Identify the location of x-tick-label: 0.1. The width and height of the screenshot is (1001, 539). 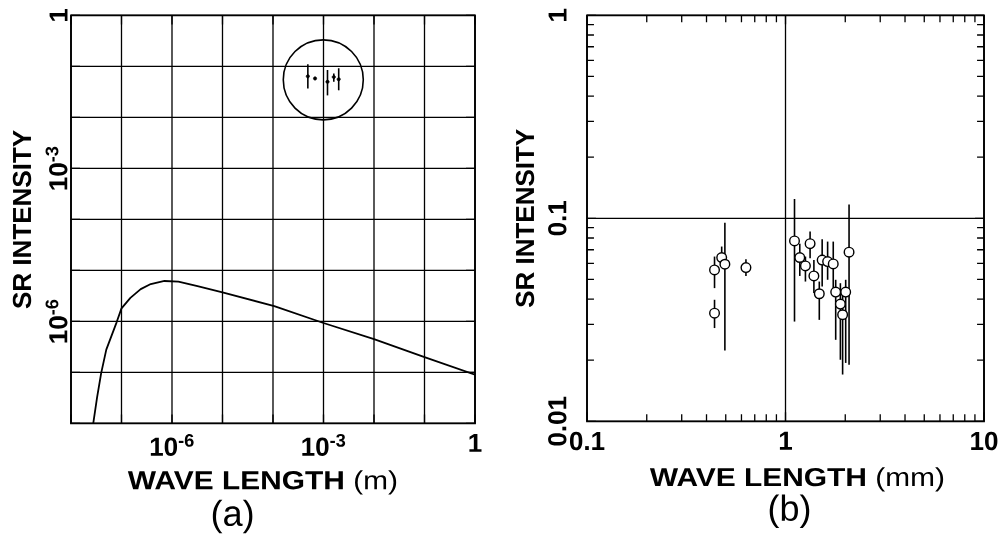
(587, 441).